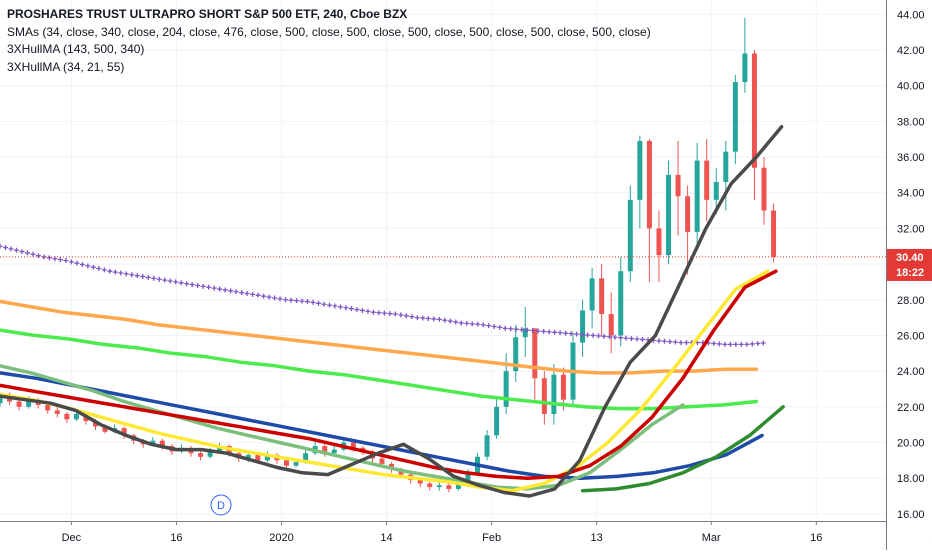  I want to click on y-tick-label: 32.00, so click(911, 229).